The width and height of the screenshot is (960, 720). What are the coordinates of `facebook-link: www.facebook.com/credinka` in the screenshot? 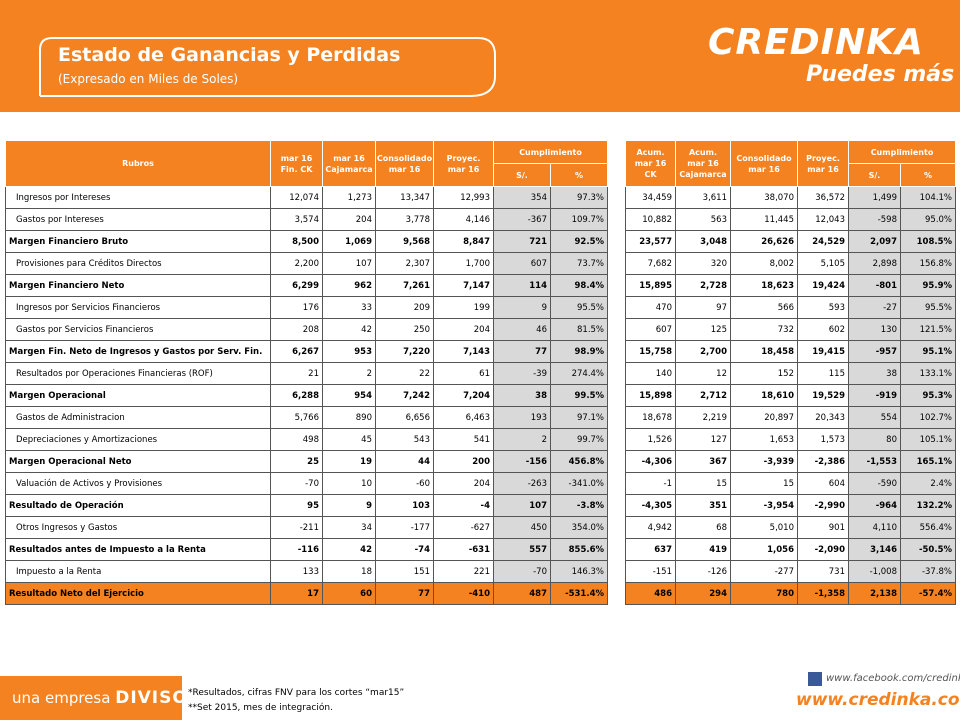 It's located at (893, 678).